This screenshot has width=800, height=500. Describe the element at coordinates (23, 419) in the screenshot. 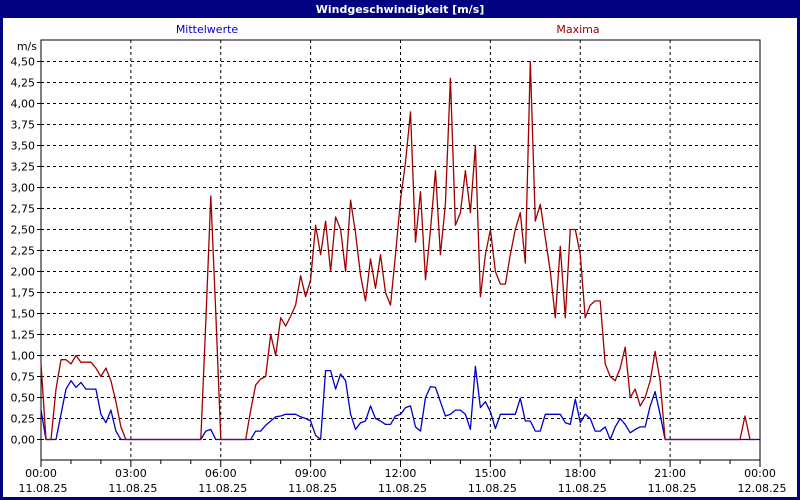

I see `y-tick-label: 0,25` at that location.